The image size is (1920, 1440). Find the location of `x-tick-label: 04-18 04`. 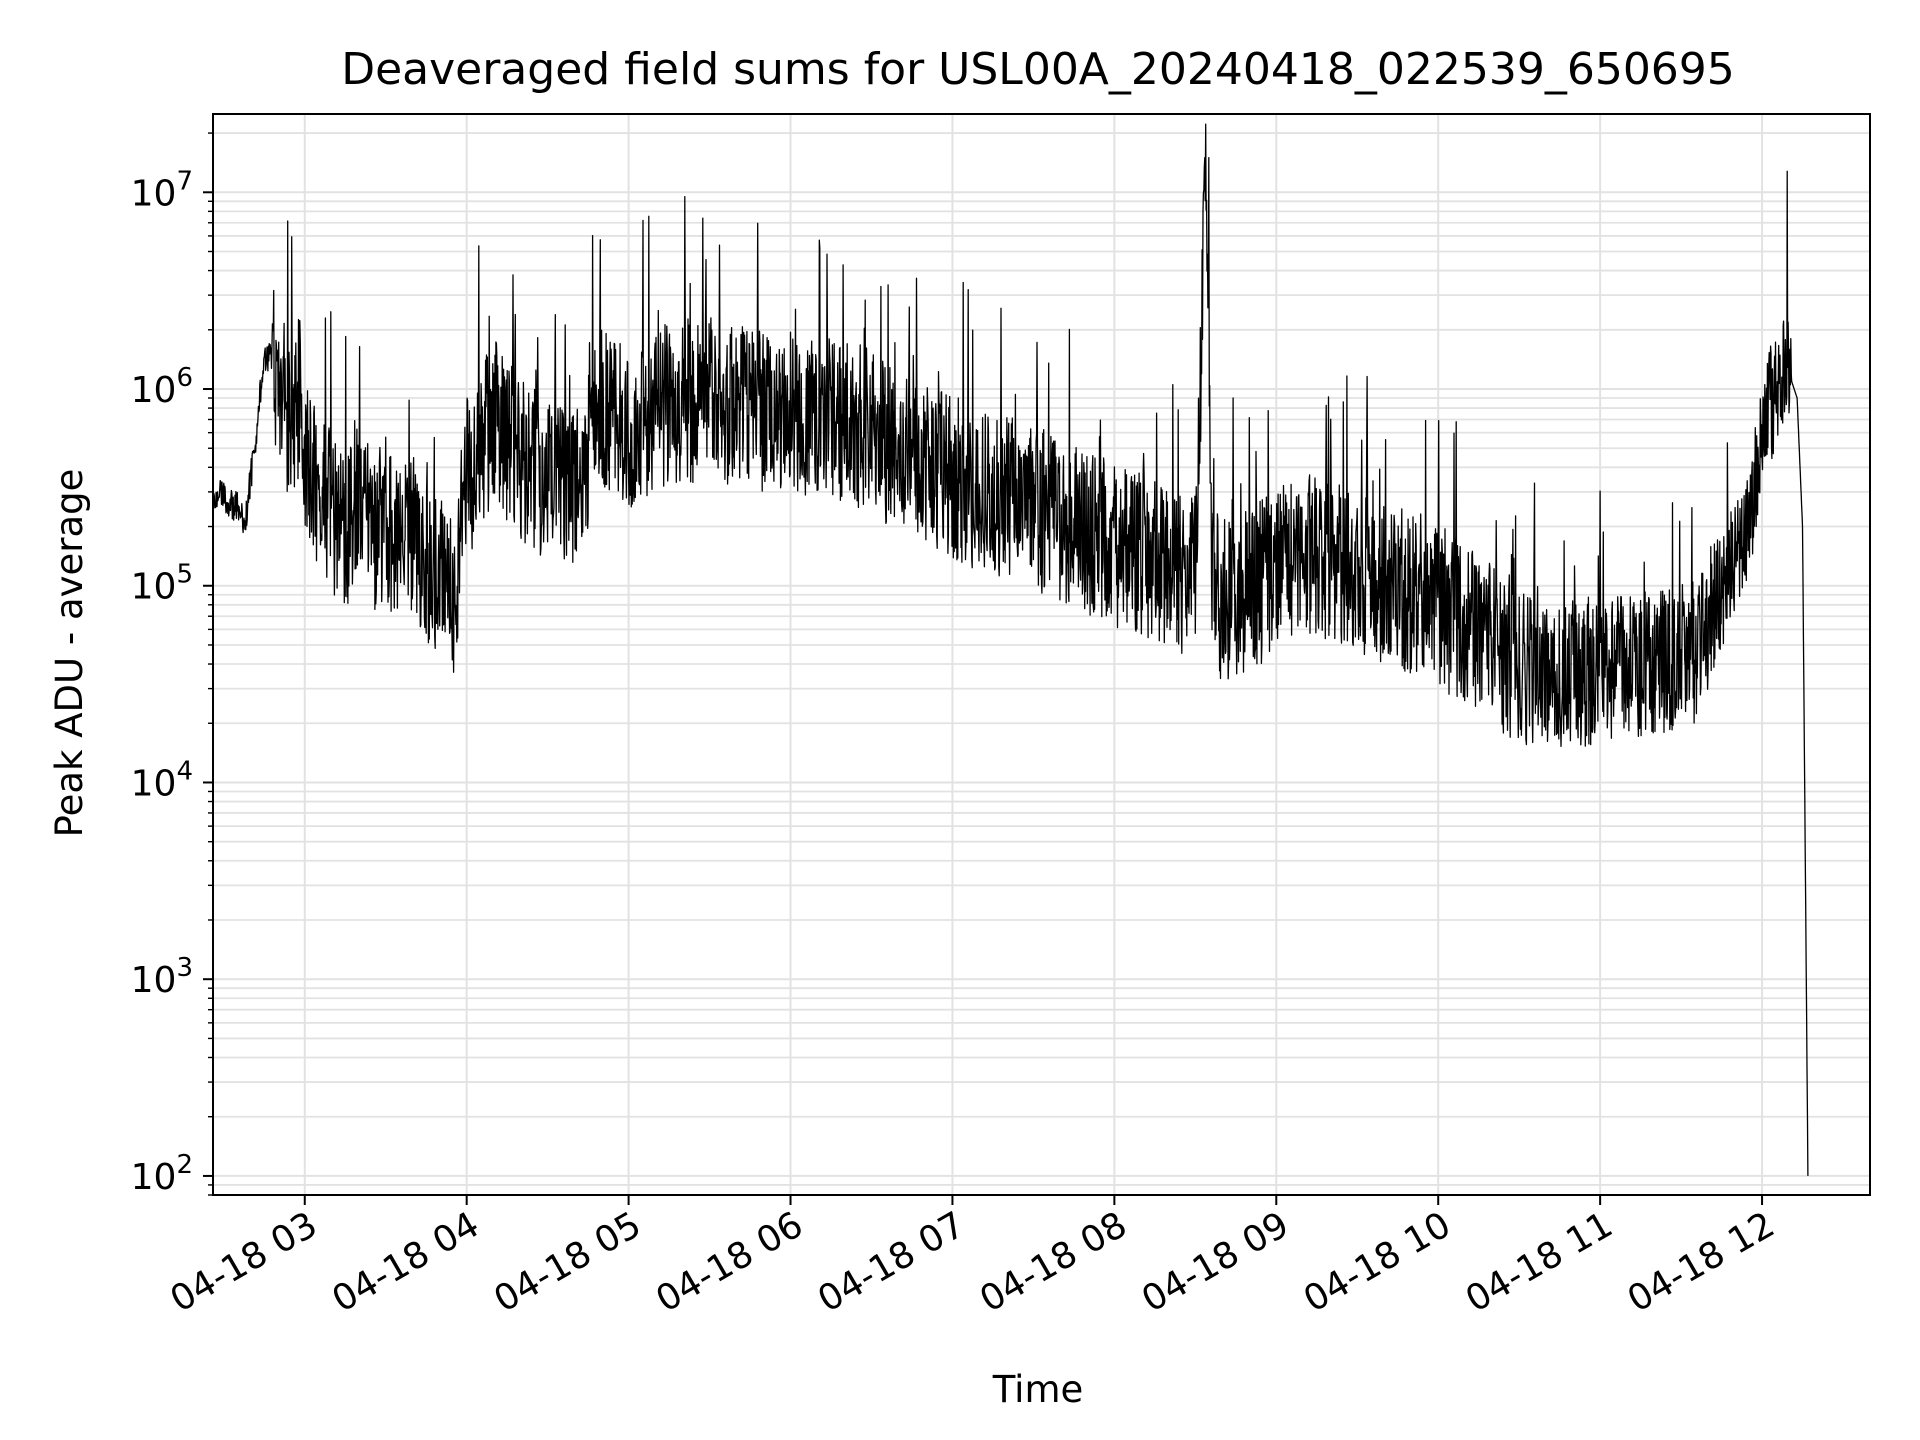

x-tick-label: 04-18 04 is located at coordinates (406, 1262).